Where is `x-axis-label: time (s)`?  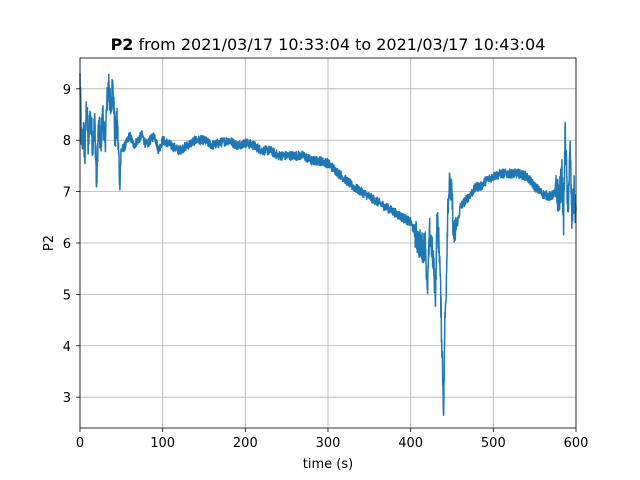 x-axis-label: time (s) is located at coordinates (328, 464).